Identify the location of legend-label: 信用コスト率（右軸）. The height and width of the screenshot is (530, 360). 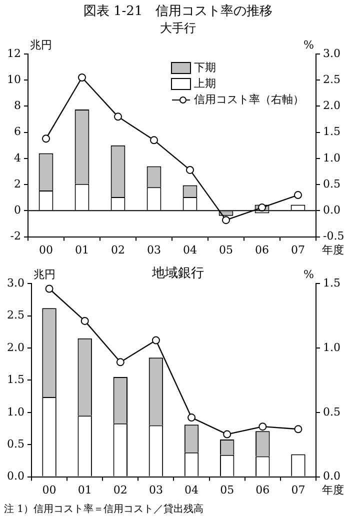
(249, 99).